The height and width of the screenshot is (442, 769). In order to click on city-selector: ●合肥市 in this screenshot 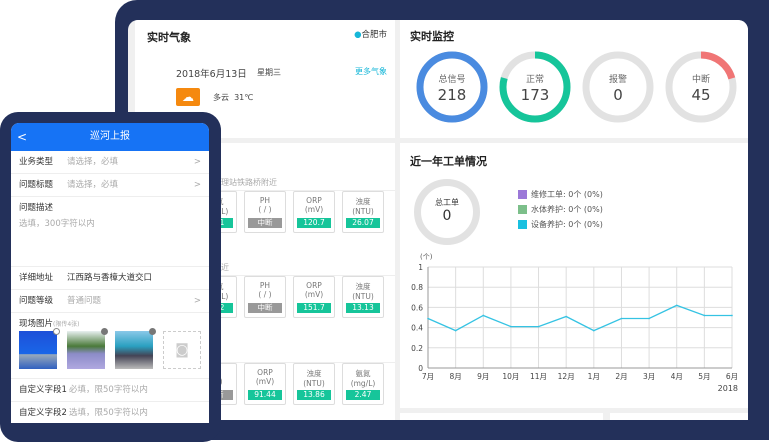, I will do `click(370, 34)`.